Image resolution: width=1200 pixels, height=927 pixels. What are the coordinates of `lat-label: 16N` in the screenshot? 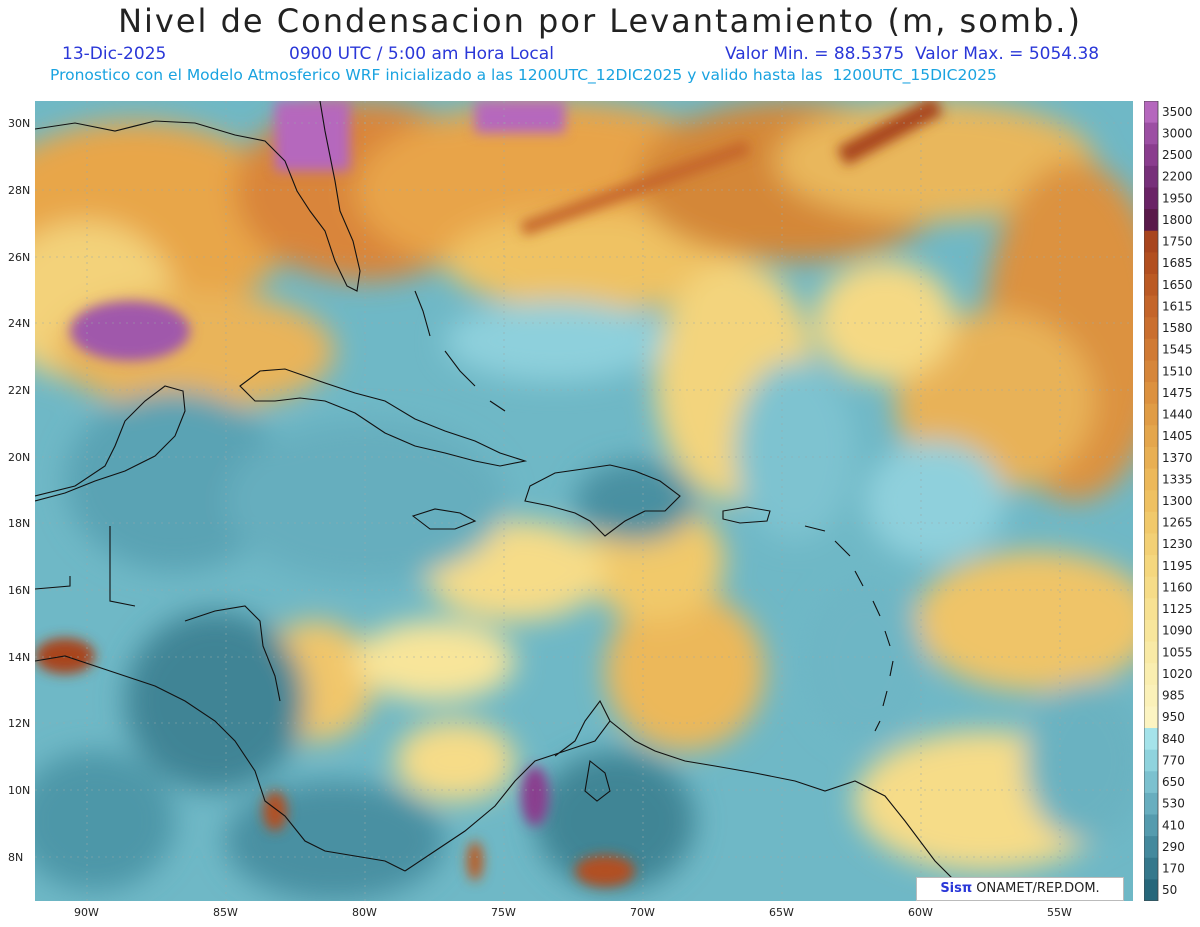 It's located at (19, 590).